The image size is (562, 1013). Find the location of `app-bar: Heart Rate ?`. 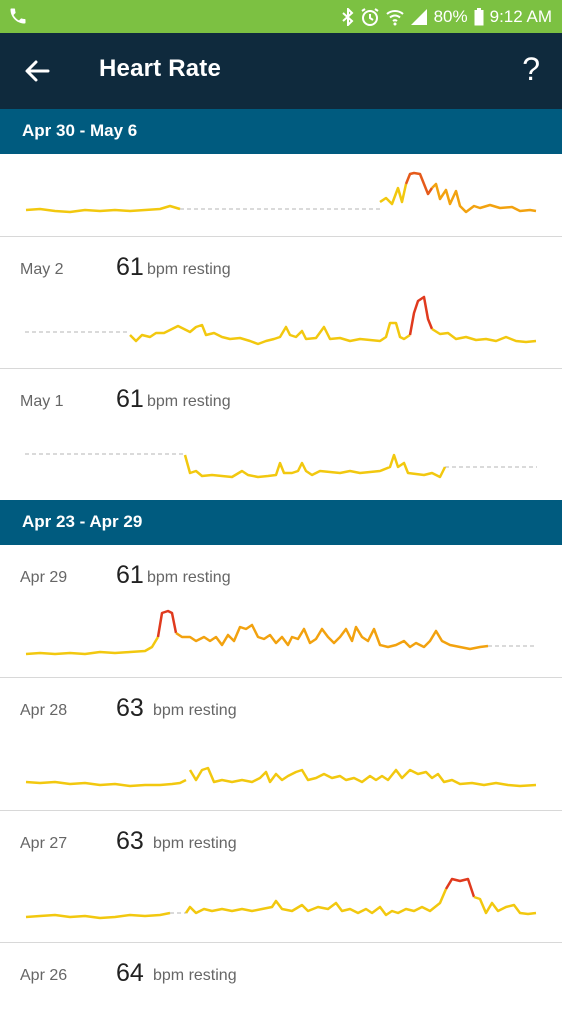

app-bar: Heart Rate ? is located at coordinates (281, 71).